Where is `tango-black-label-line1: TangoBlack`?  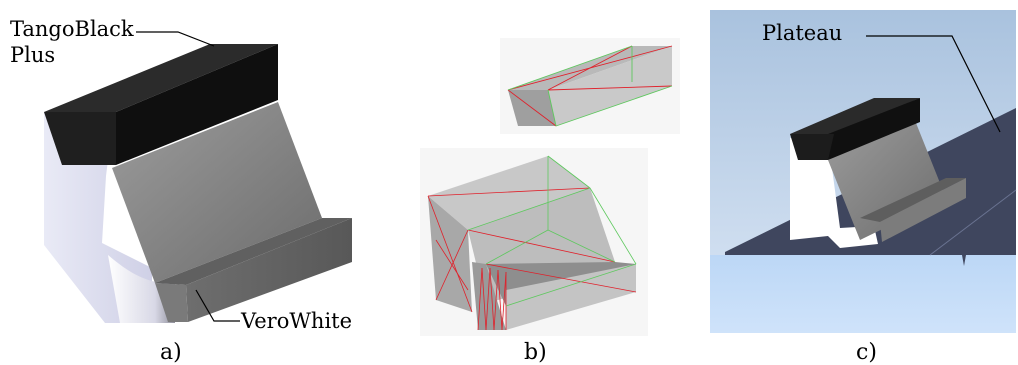
tango-black-label-line1: TangoBlack is located at coordinates (72, 29).